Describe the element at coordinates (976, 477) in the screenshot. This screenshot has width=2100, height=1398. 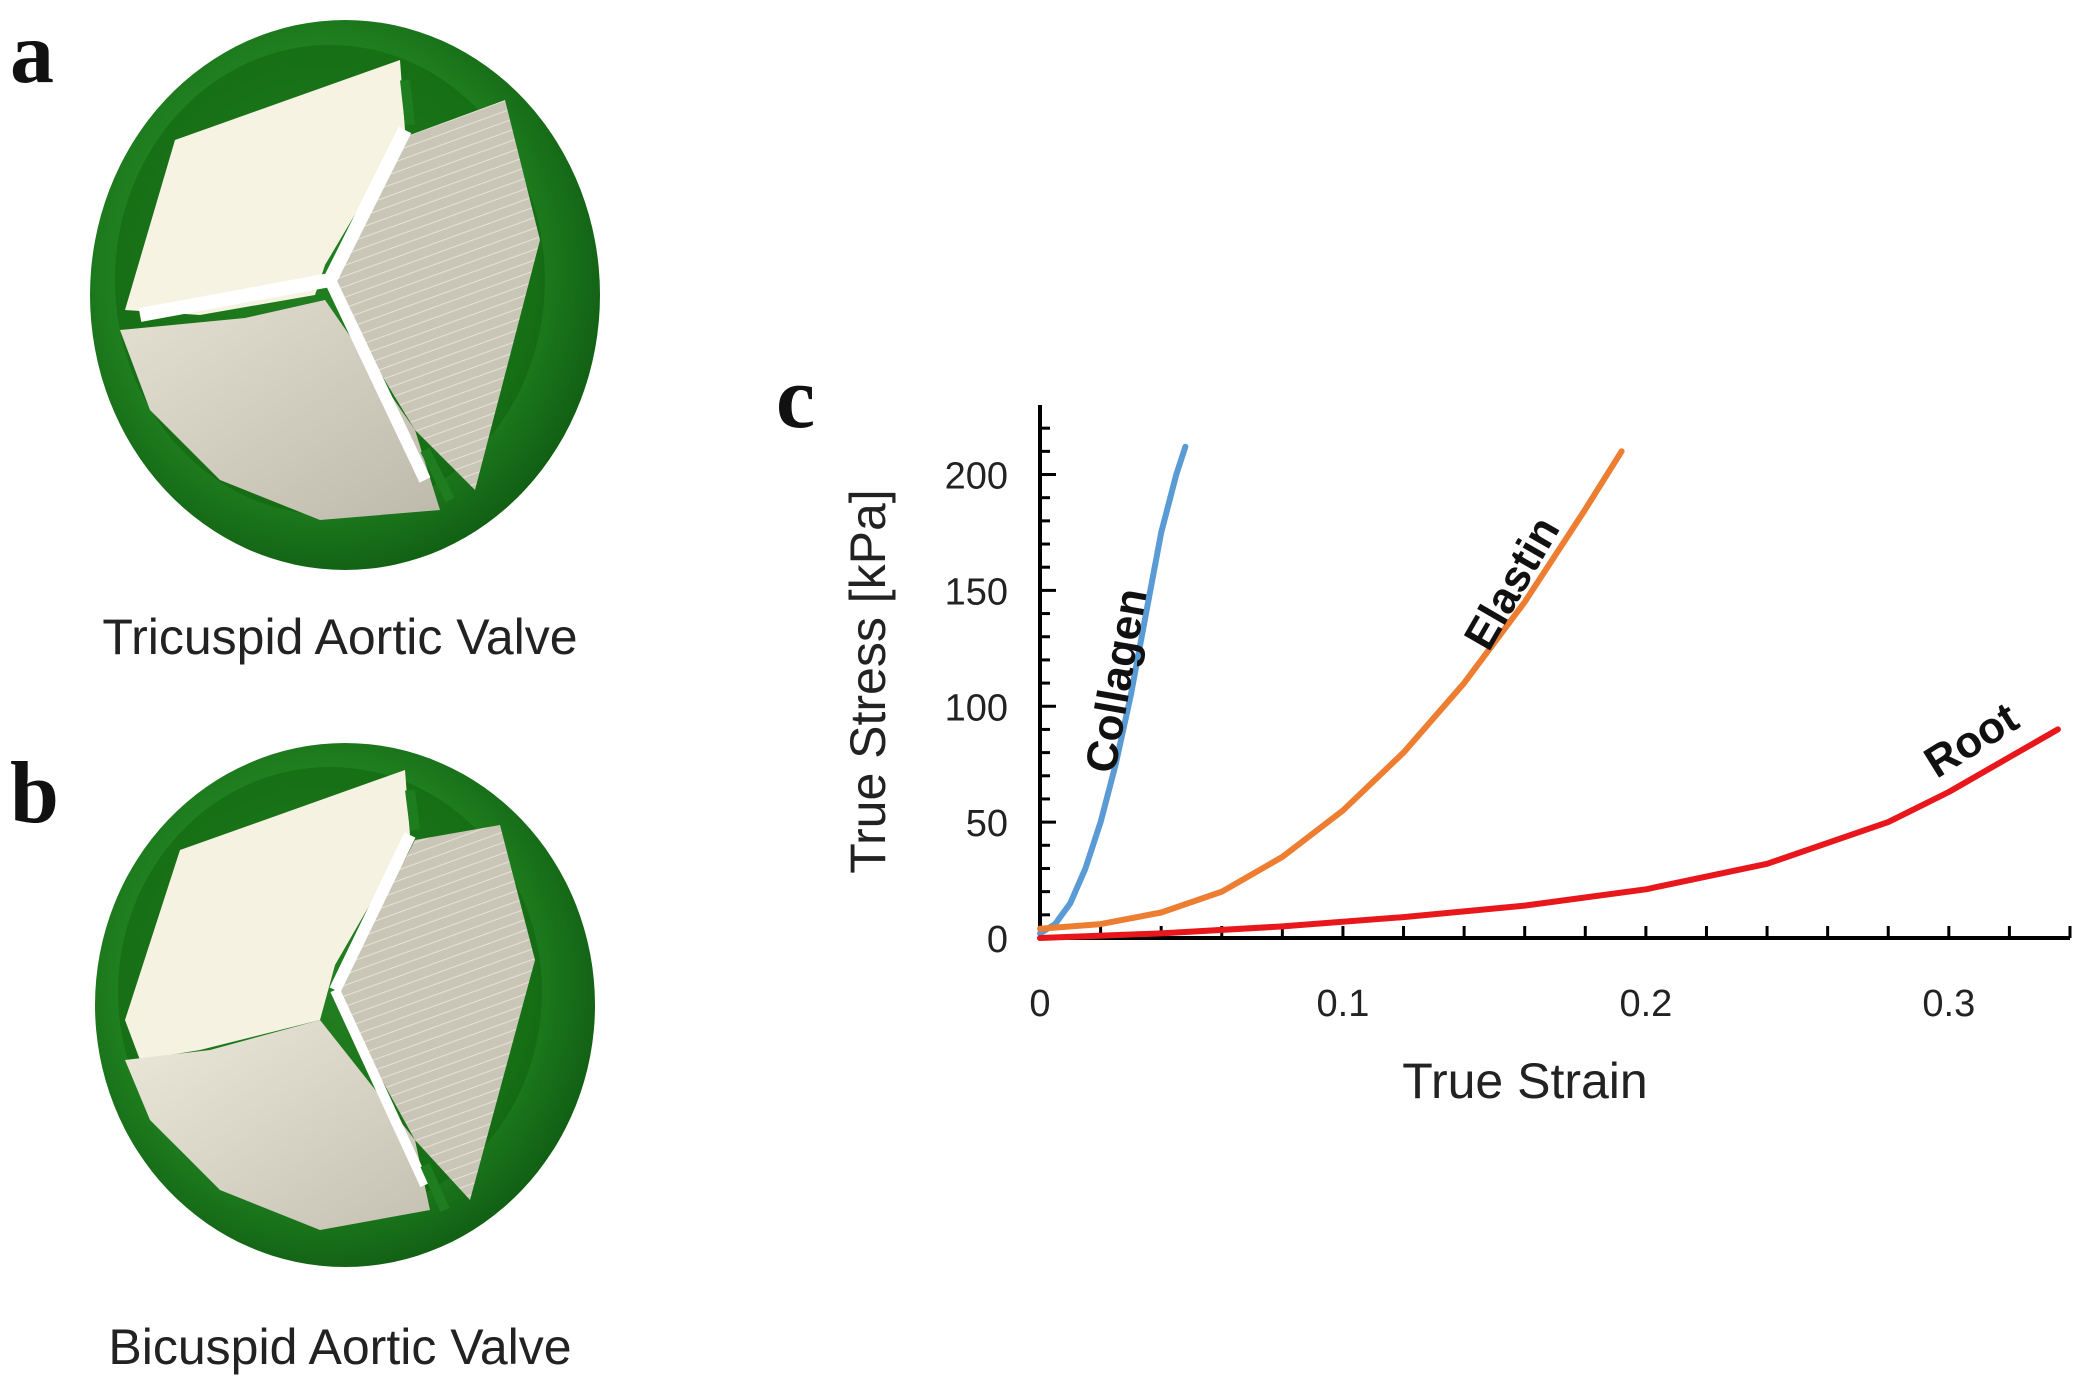
I see `y-tick-label: 200` at that location.